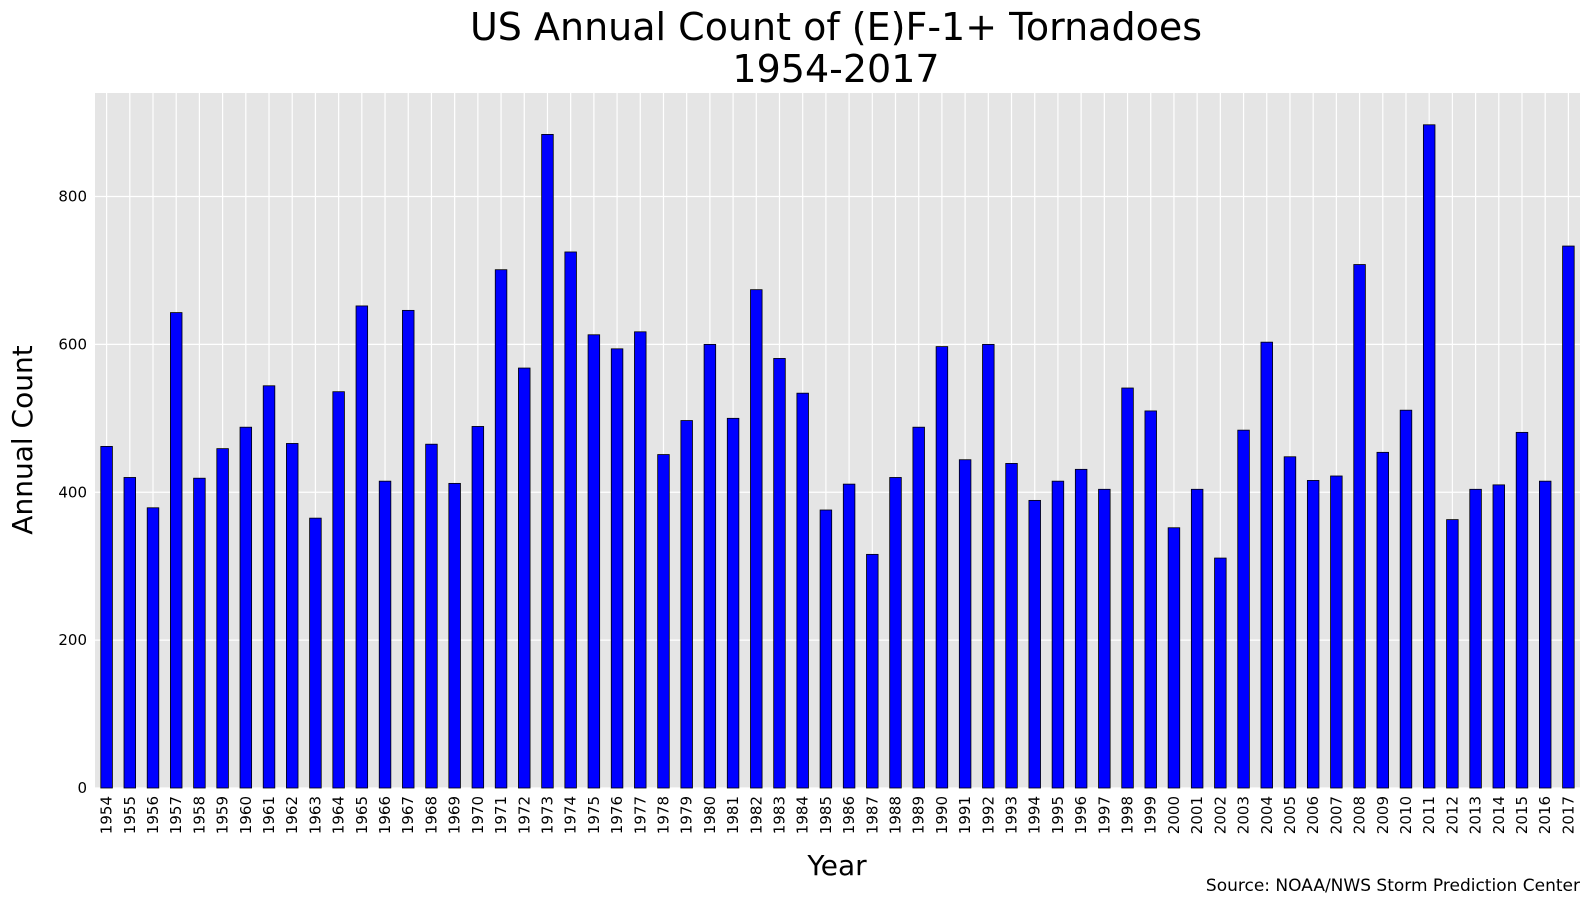 This screenshot has width=1588, height=902. Describe the element at coordinates (339, 815) in the screenshot. I see `x-tick-label: 1964` at that location.